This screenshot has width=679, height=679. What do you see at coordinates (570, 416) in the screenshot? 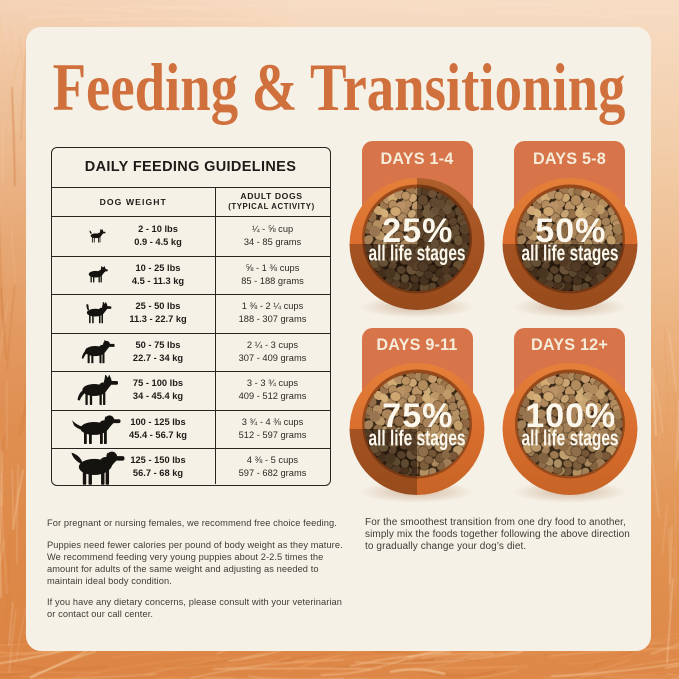
I see `svg-text: 100%` at bounding box center [570, 416].